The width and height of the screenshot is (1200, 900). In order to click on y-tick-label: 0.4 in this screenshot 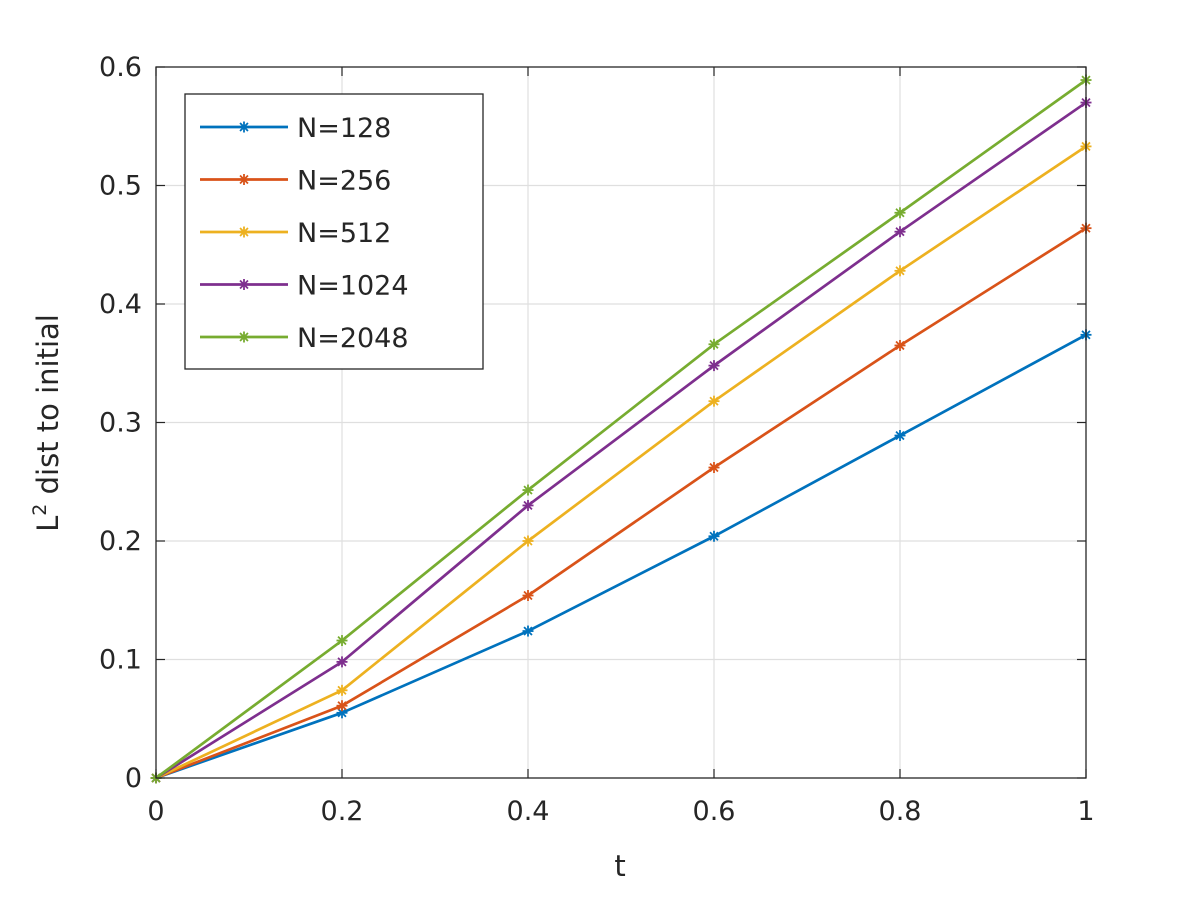, I will do `click(120, 304)`.